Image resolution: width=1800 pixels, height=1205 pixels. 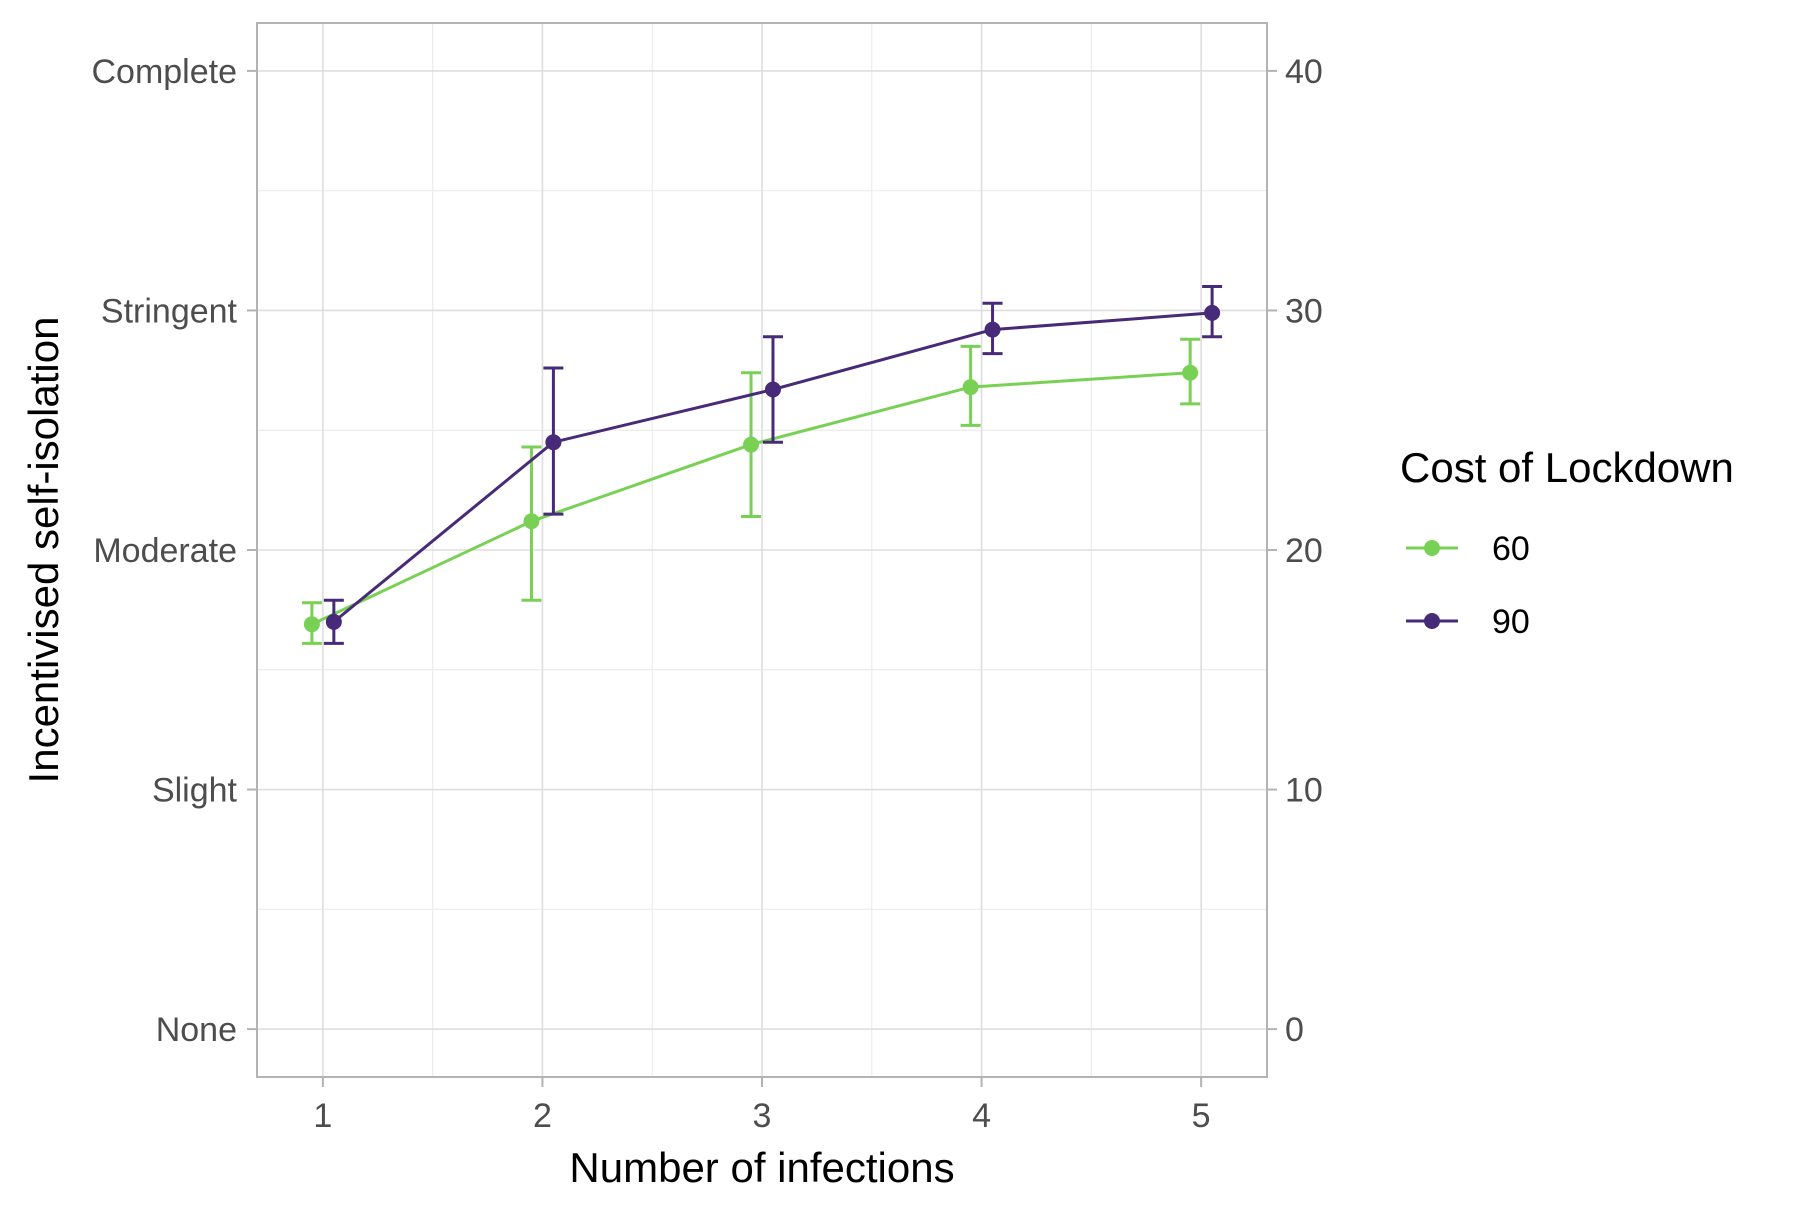 I want to click on x-tick-label: 3, so click(x=762, y=1116).